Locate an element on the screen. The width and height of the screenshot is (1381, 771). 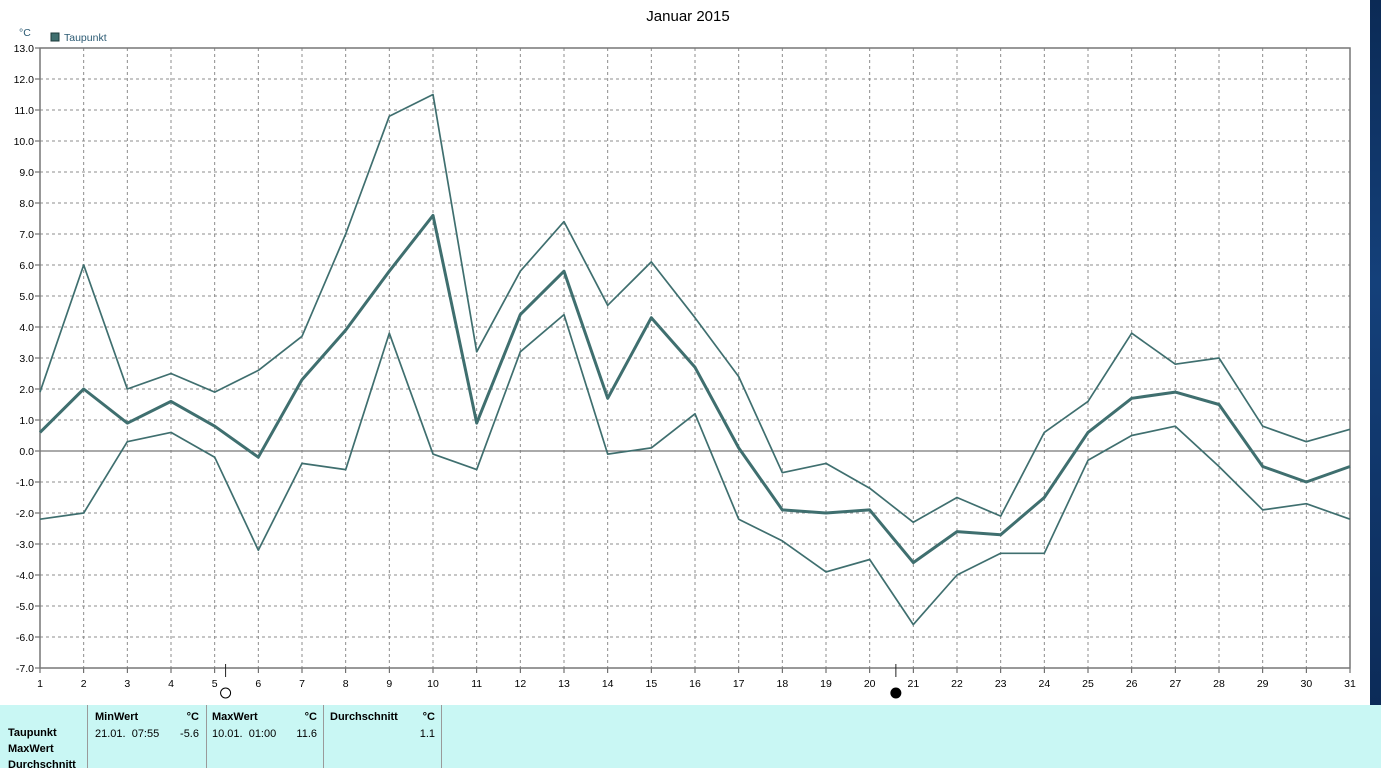
y-tick-label: 8.0 is located at coordinates (26, 204).